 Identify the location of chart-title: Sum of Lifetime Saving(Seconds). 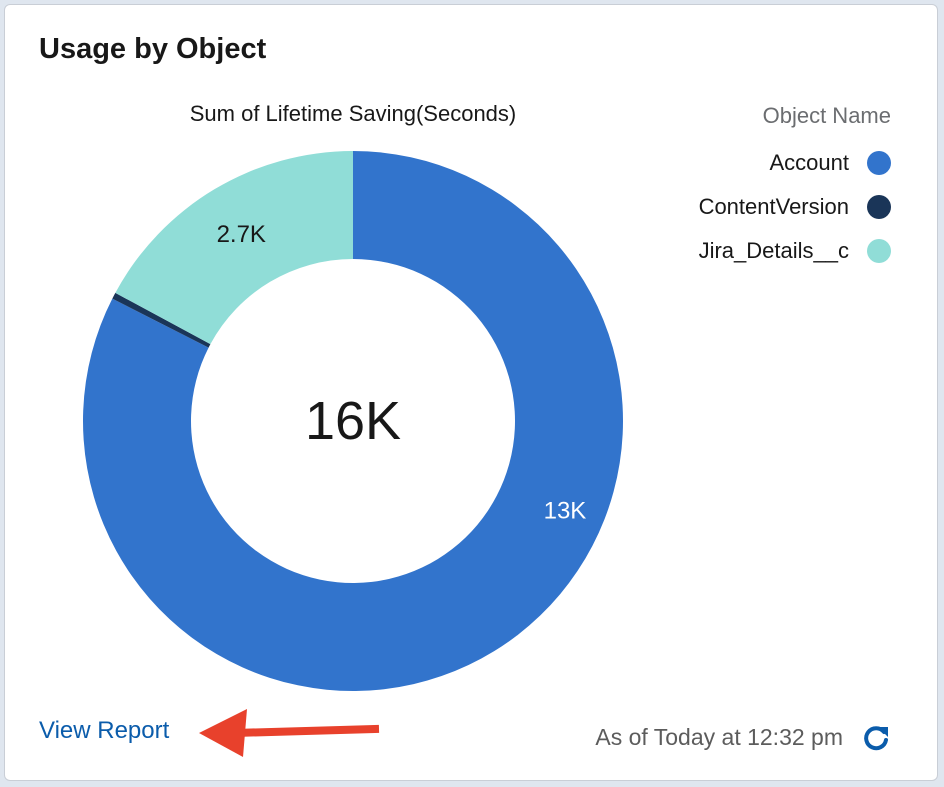
(353, 113).